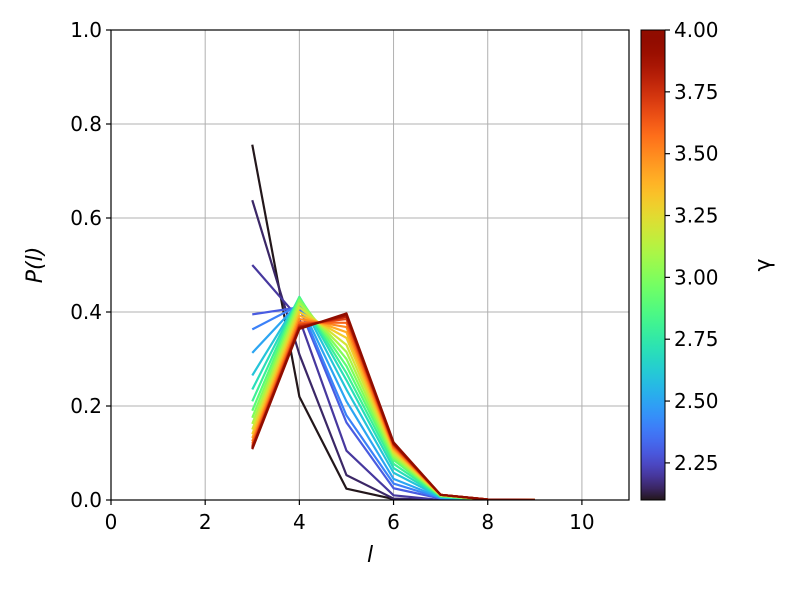 This screenshot has height=594, width=793. I want to click on colorbar-tick-label: 3.50, so click(696, 154).